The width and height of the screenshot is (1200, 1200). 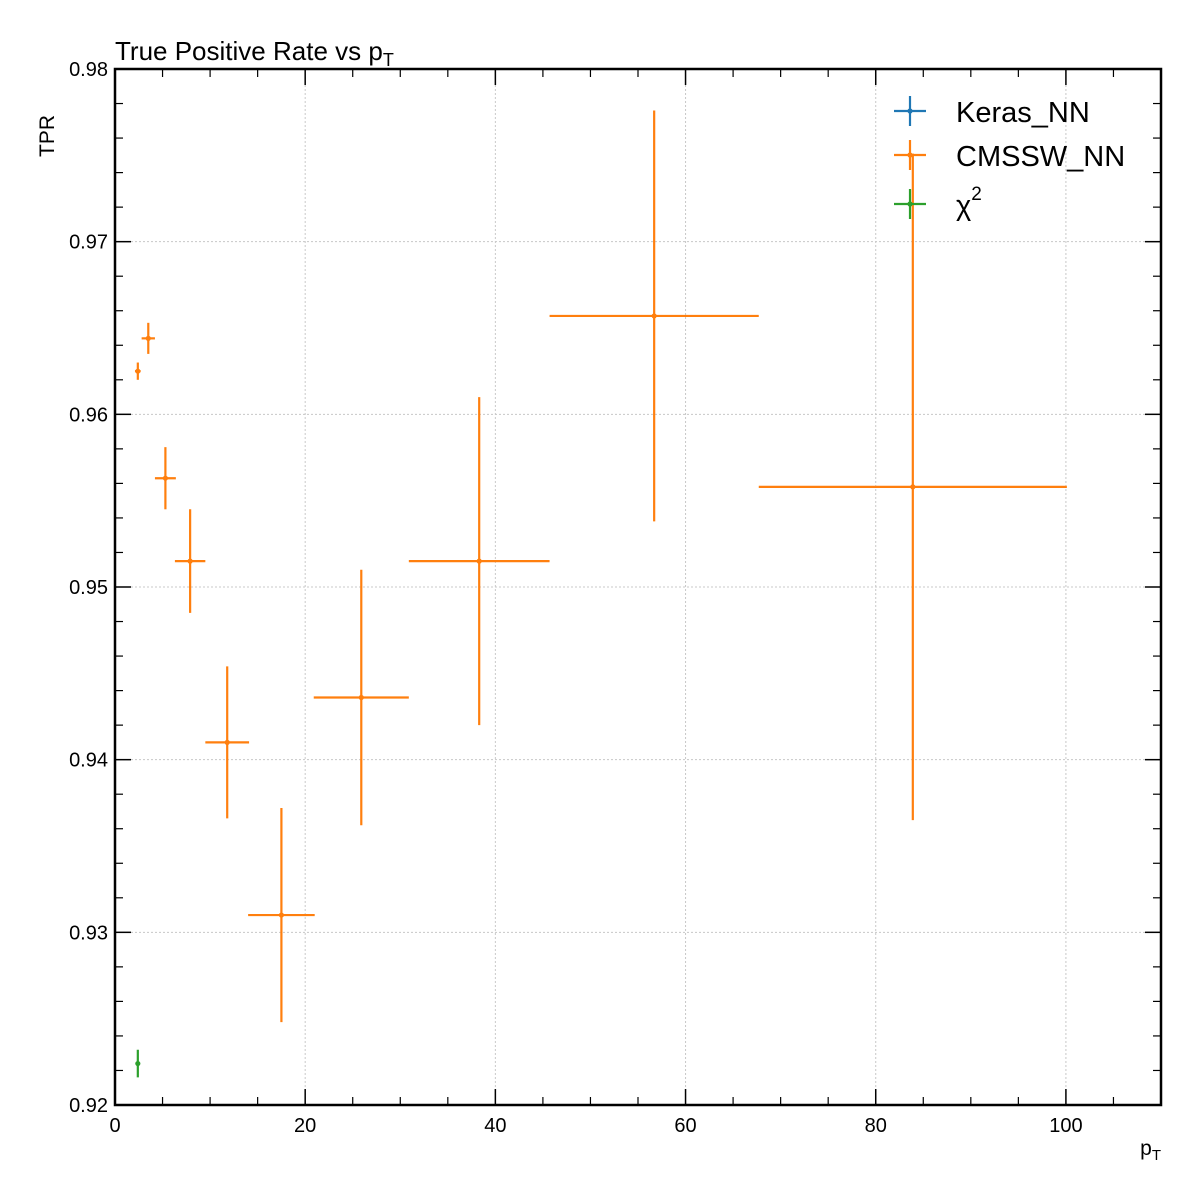 What do you see at coordinates (88, 243) in the screenshot?
I see `y-tick-label: 0.97` at bounding box center [88, 243].